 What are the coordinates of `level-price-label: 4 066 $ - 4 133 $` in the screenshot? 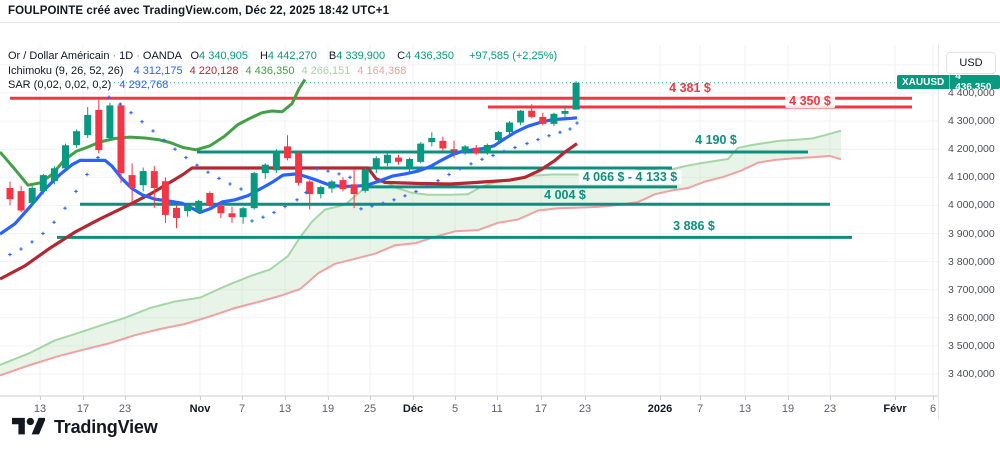 It's located at (630, 177).